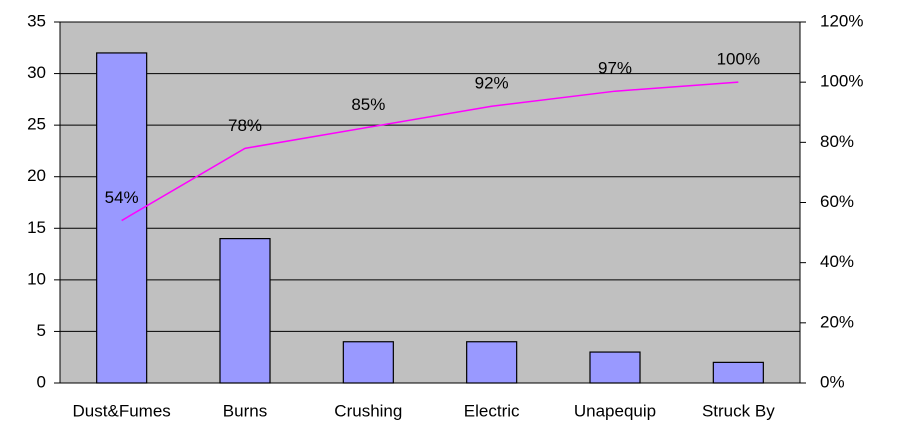  What do you see at coordinates (36, 124) in the screenshot?
I see `y-tick-label: 25` at bounding box center [36, 124].